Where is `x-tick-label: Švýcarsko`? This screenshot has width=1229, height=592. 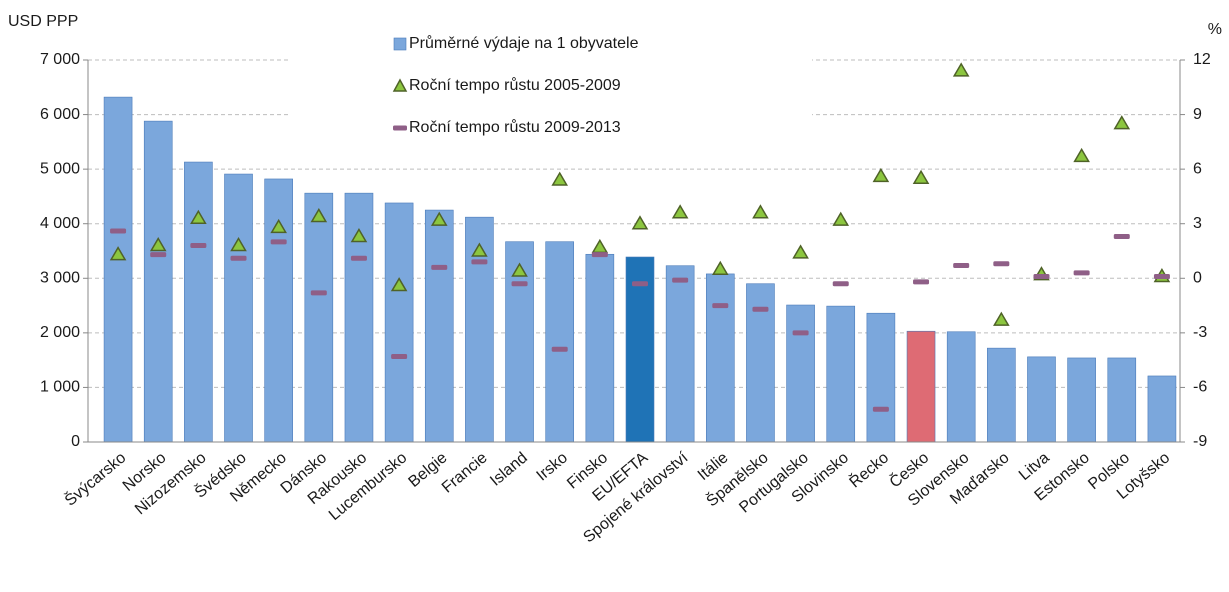
x-tick-label: Švýcarsko is located at coordinates (95, 479).